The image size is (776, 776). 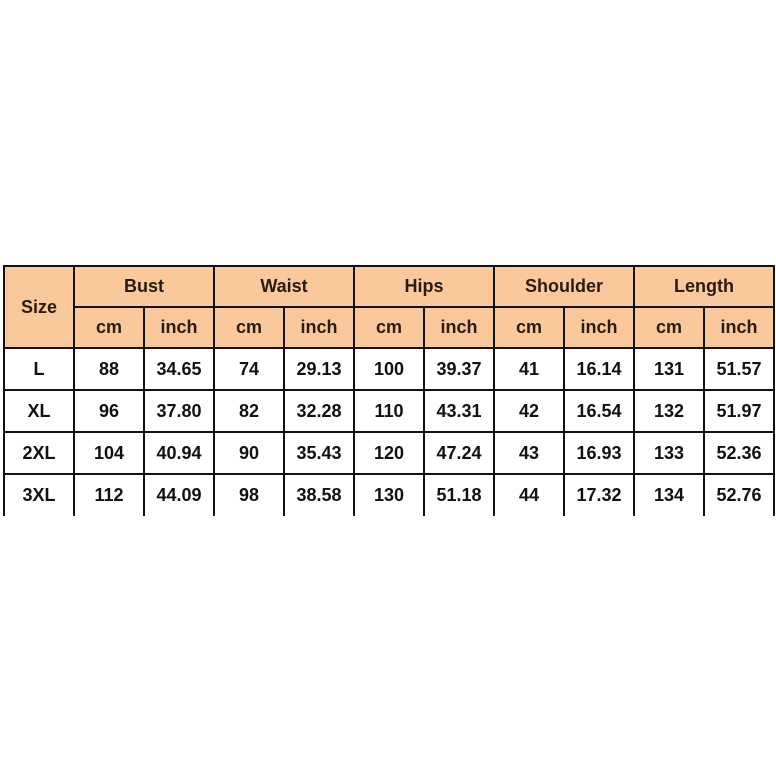 I want to click on size-cell: 2XL, so click(x=39, y=453).